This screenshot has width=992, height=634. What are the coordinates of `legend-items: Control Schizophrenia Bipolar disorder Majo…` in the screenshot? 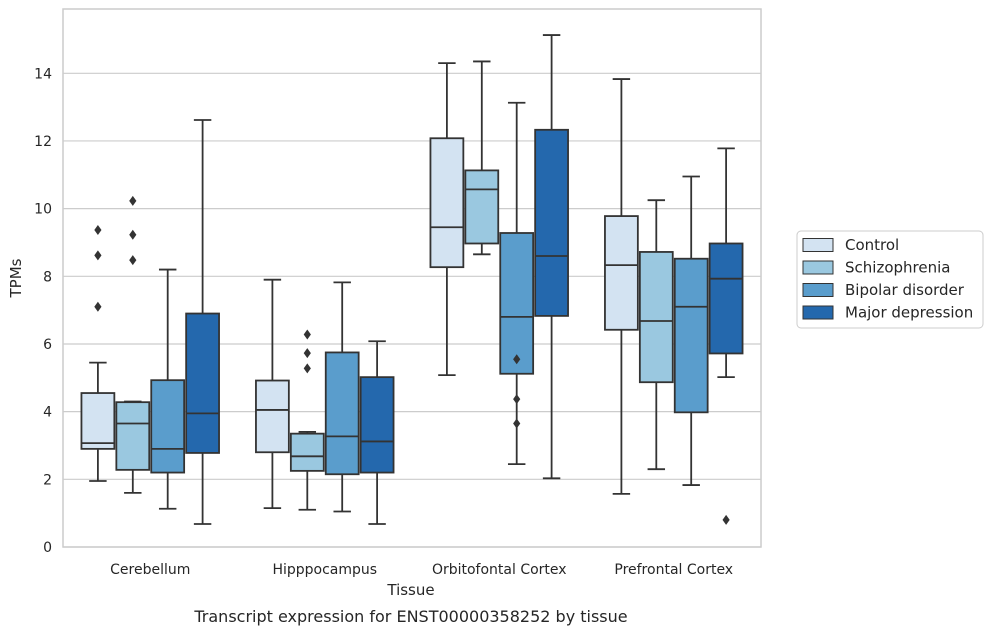 It's located at (887, 279).